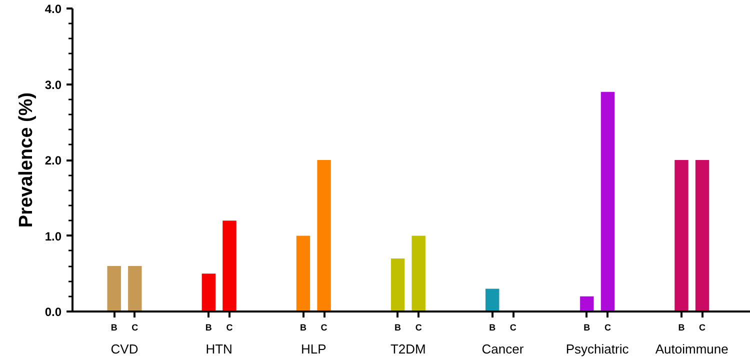  What do you see at coordinates (53, 85) in the screenshot?
I see `y-tick-label: 3.0` at bounding box center [53, 85].